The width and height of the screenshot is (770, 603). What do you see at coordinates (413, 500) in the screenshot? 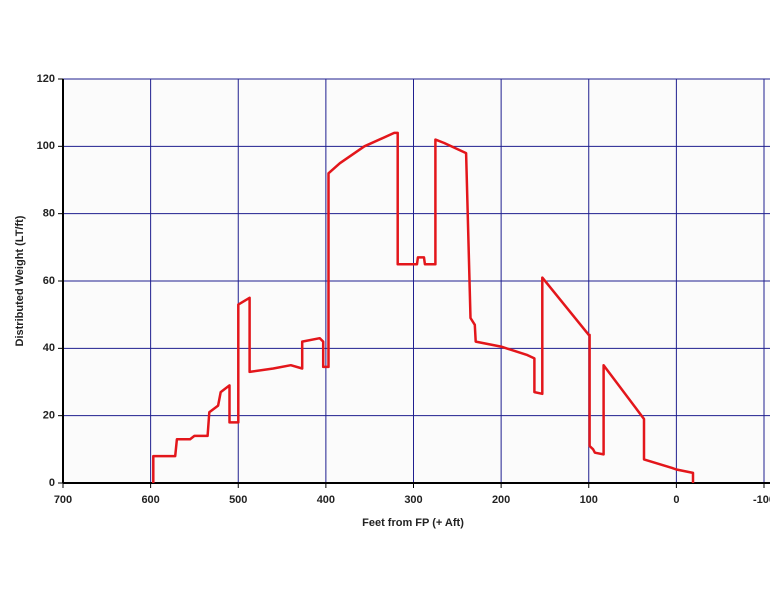
I see `x-tick-label: 300` at bounding box center [413, 500].